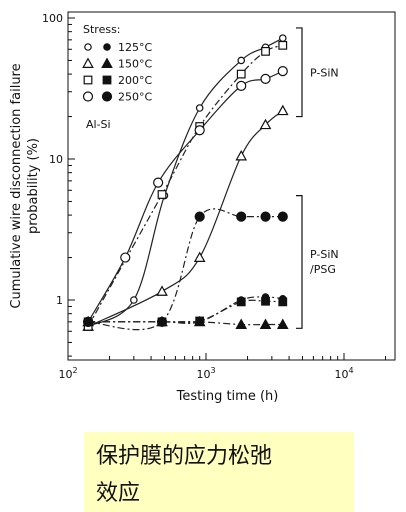 This screenshot has width=406, height=512. What do you see at coordinates (33, 186) in the screenshot?
I see `y-axis-label: probability (%)` at bounding box center [33, 186].